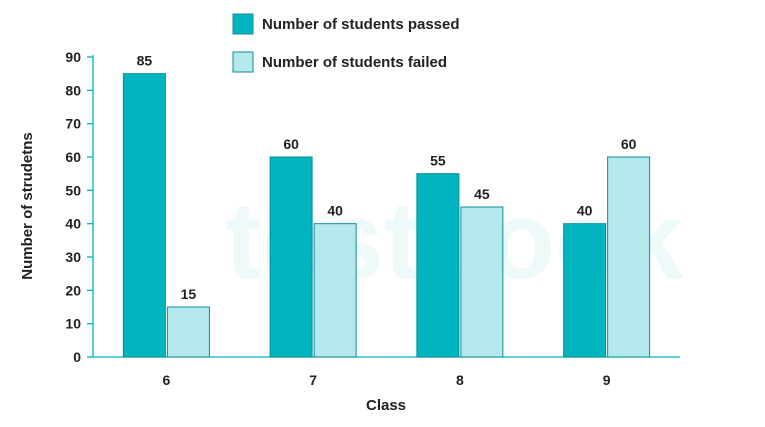 This screenshot has height=427, width=765. What do you see at coordinates (166, 380) in the screenshot?
I see `x-tick-label: 6` at bounding box center [166, 380].